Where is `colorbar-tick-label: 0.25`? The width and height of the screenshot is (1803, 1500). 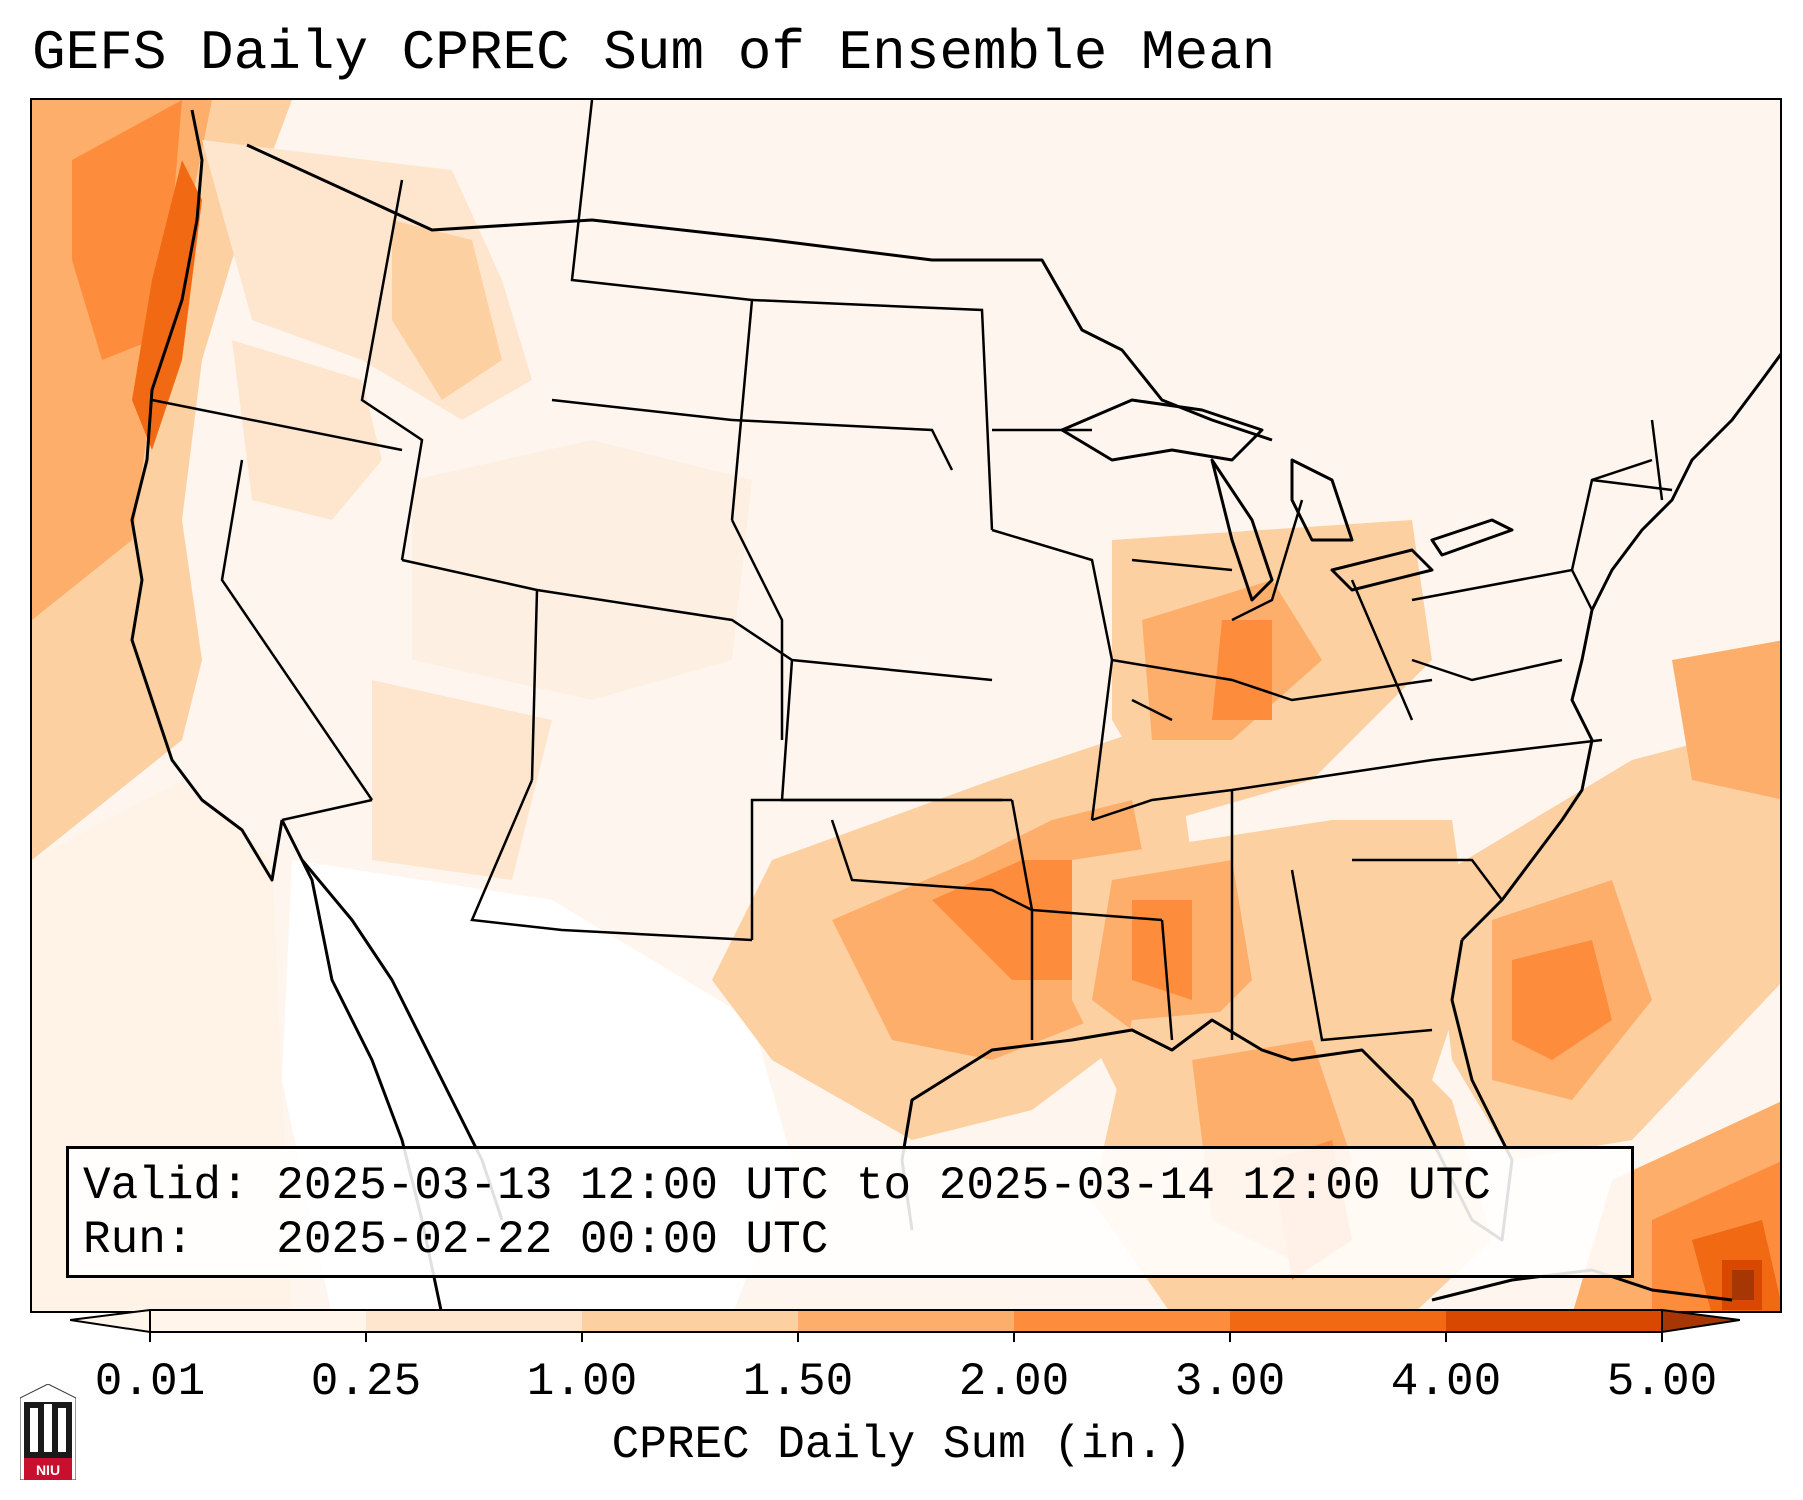
colorbar-tick-label: 0.25 is located at coordinates (366, 1382).